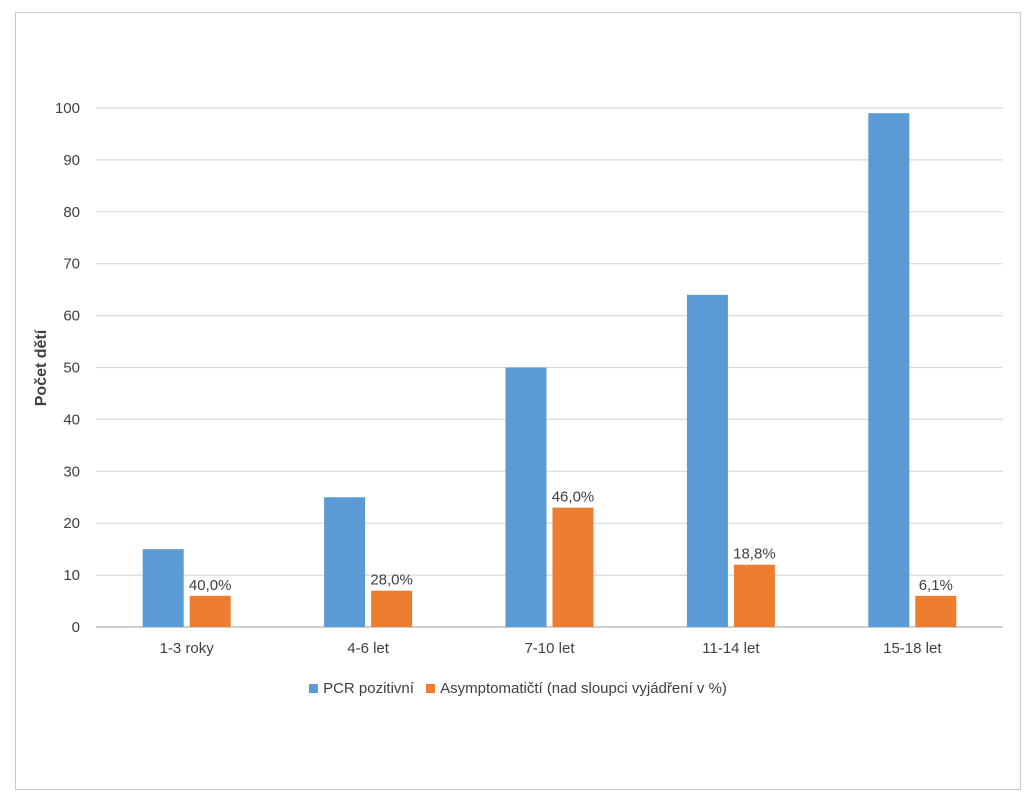 Image resolution: width=1036 pixels, height=800 pixels. I want to click on x-tick-label: 1-3 roky, so click(187, 648).